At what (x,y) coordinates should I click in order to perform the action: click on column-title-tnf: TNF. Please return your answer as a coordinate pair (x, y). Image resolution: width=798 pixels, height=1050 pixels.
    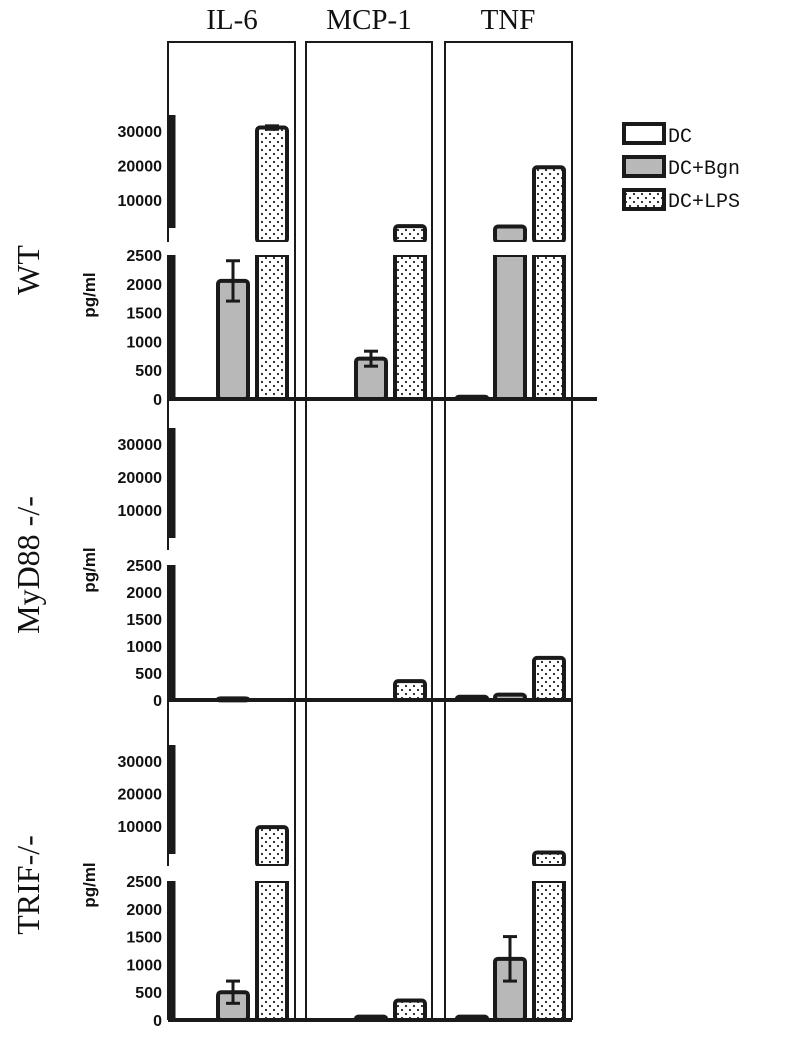
    Looking at the image, I should click on (508, 20).